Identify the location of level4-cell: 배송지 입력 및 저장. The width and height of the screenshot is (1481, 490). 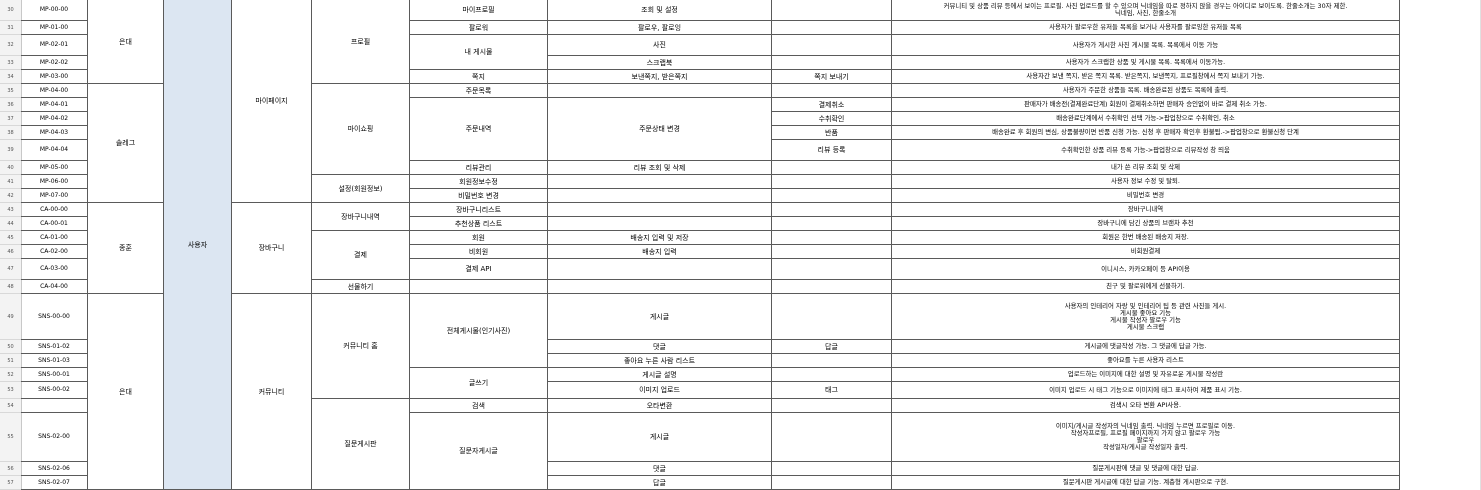
(660, 238).